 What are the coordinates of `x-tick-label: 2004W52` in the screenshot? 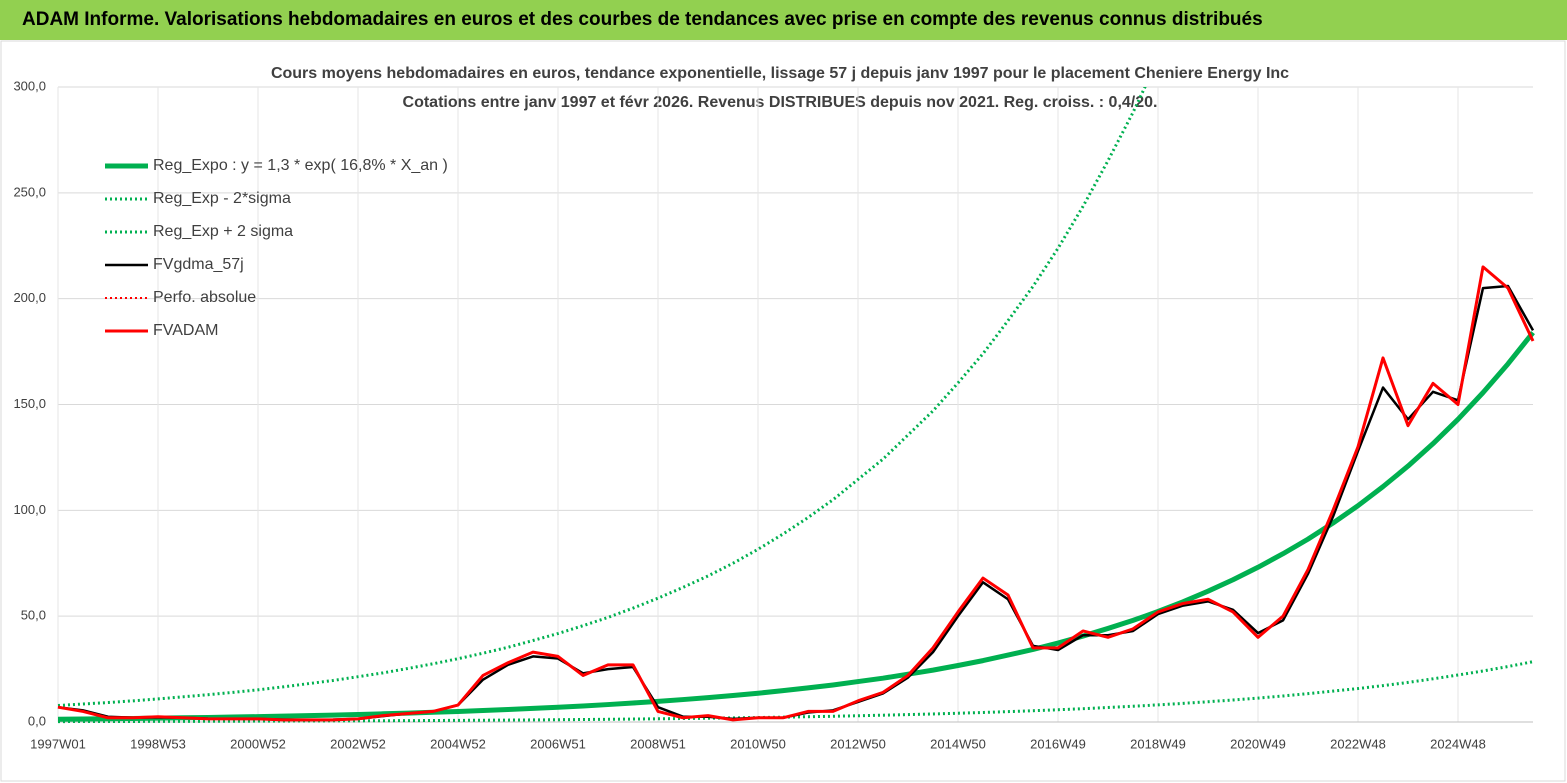 It's located at (458, 743).